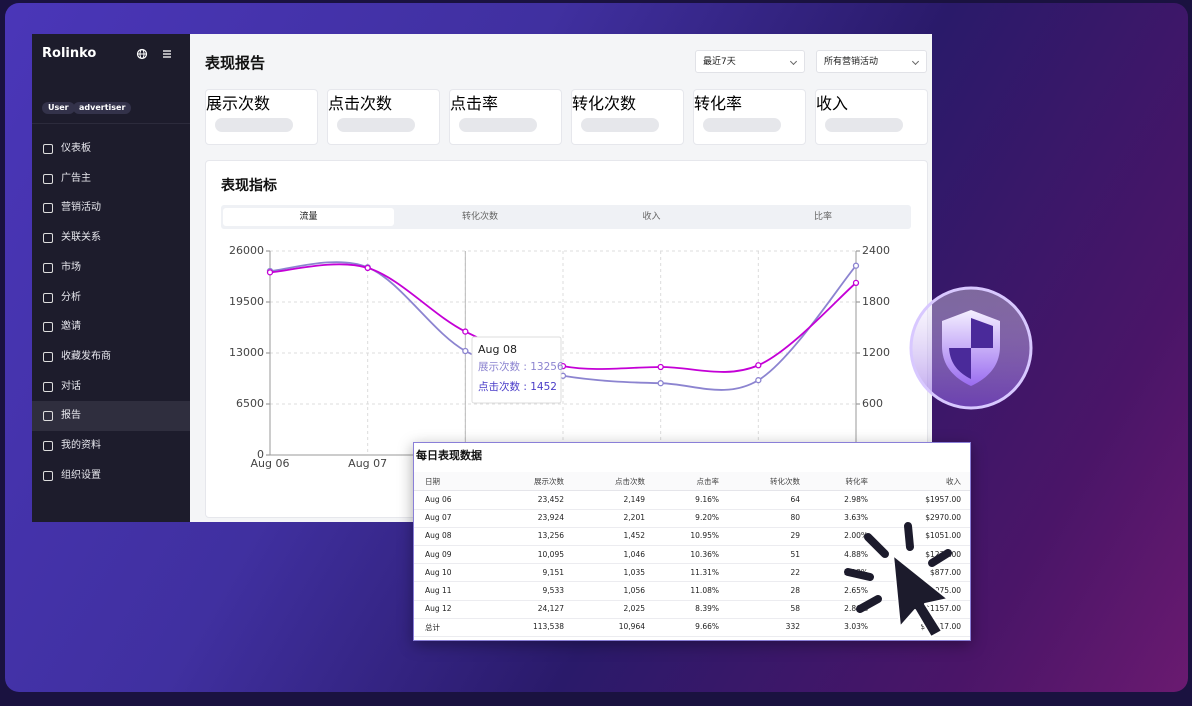 The height and width of the screenshot is (706, 1192). I want to click on y-tick-label: 26000, so click(246, 250).